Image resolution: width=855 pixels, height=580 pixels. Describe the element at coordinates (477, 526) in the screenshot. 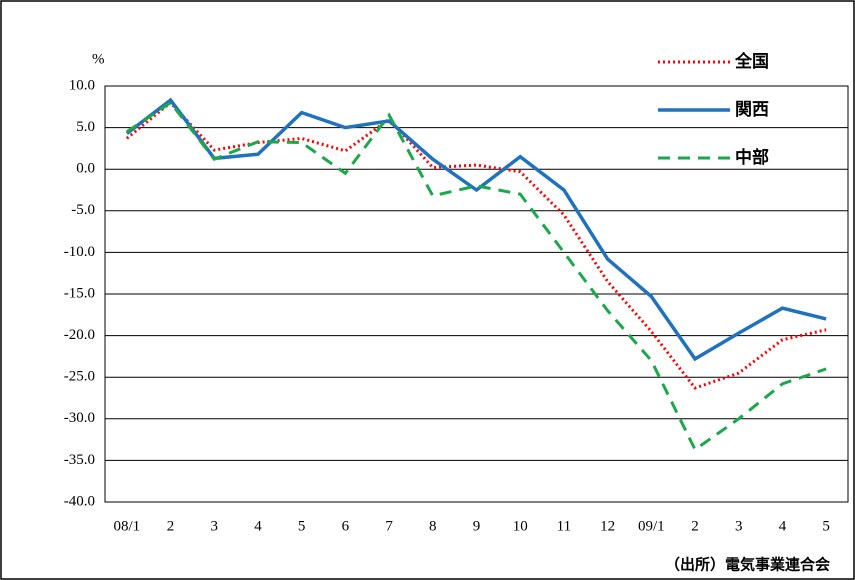

I see `x-tick-label: 9` at that location.